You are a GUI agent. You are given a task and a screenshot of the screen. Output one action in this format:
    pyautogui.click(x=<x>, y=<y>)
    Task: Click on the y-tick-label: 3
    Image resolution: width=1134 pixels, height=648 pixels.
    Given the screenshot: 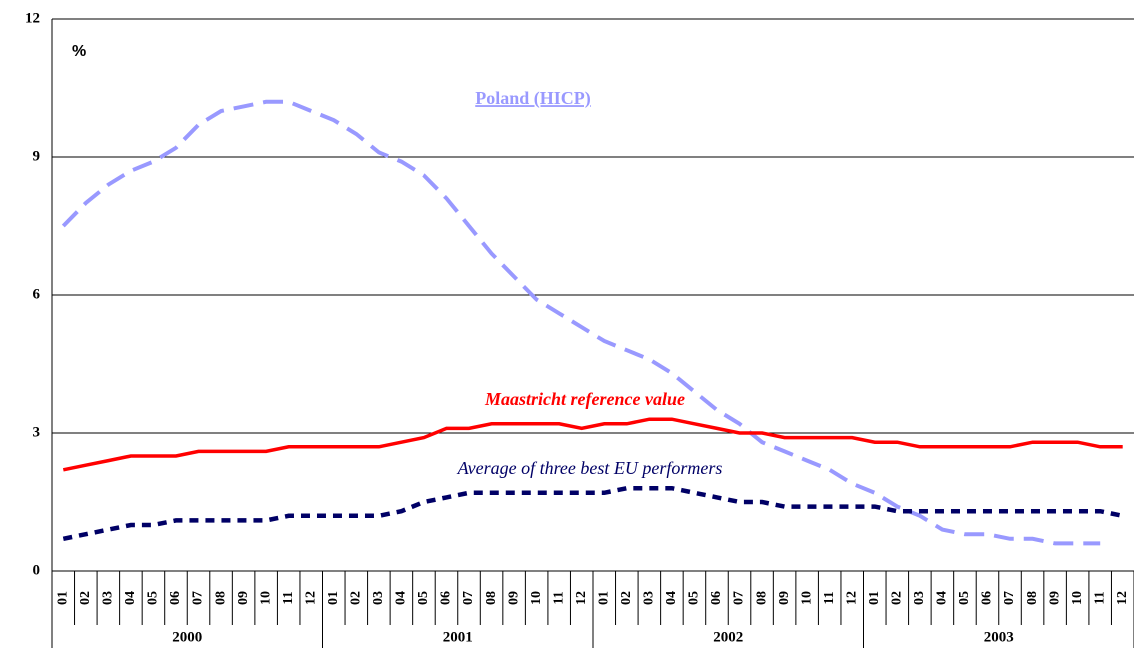 What is the action you would take?
    pyautogui.click(x=37, y=432)
    